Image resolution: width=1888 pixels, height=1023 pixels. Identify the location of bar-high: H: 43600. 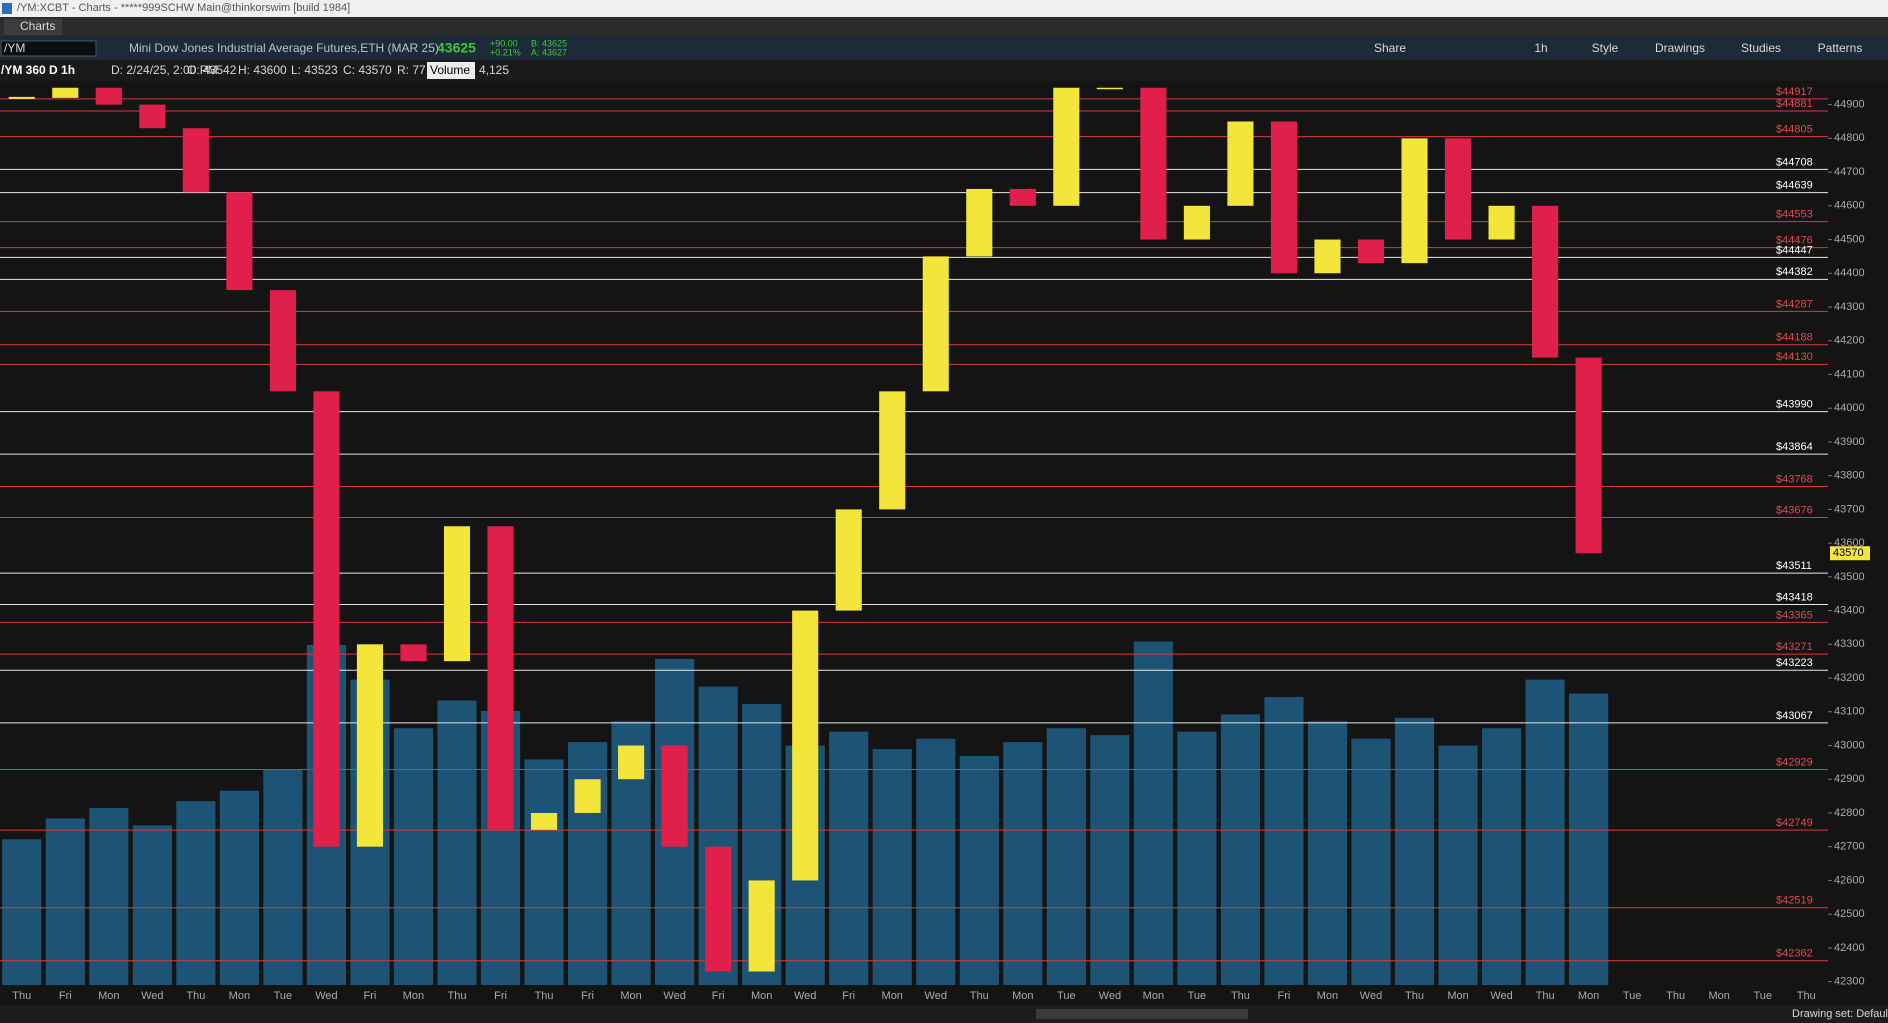
(262, 70).